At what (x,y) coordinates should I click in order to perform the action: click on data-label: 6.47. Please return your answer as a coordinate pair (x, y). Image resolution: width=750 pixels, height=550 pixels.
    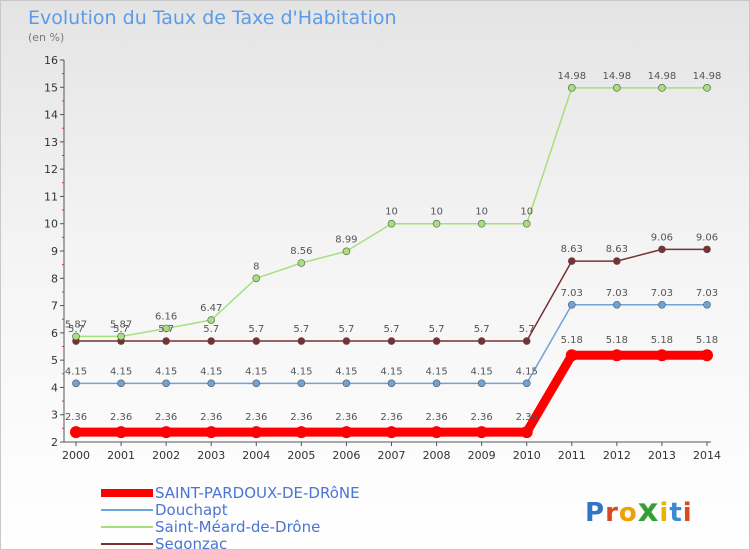
    Looking at the image, I should click on (211, 308).